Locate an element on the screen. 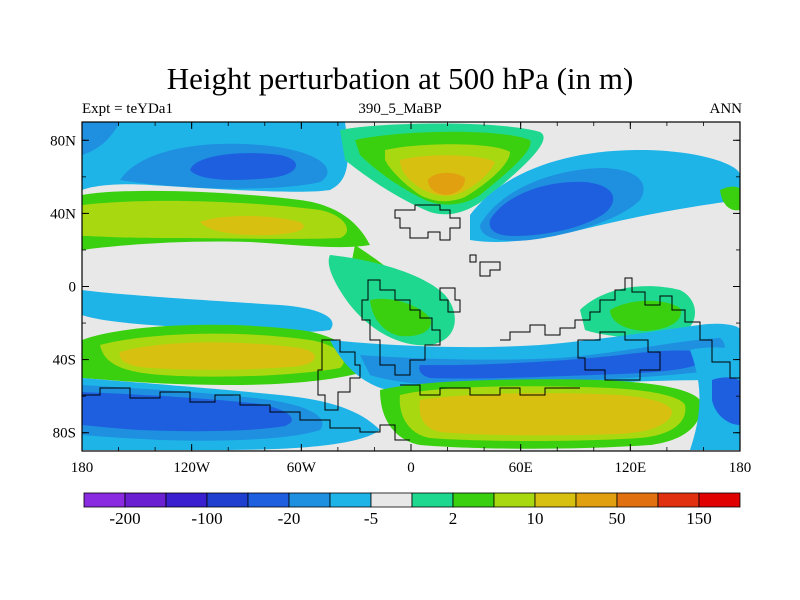  x-tick-label: 60W is located at coordinates (302, 468).